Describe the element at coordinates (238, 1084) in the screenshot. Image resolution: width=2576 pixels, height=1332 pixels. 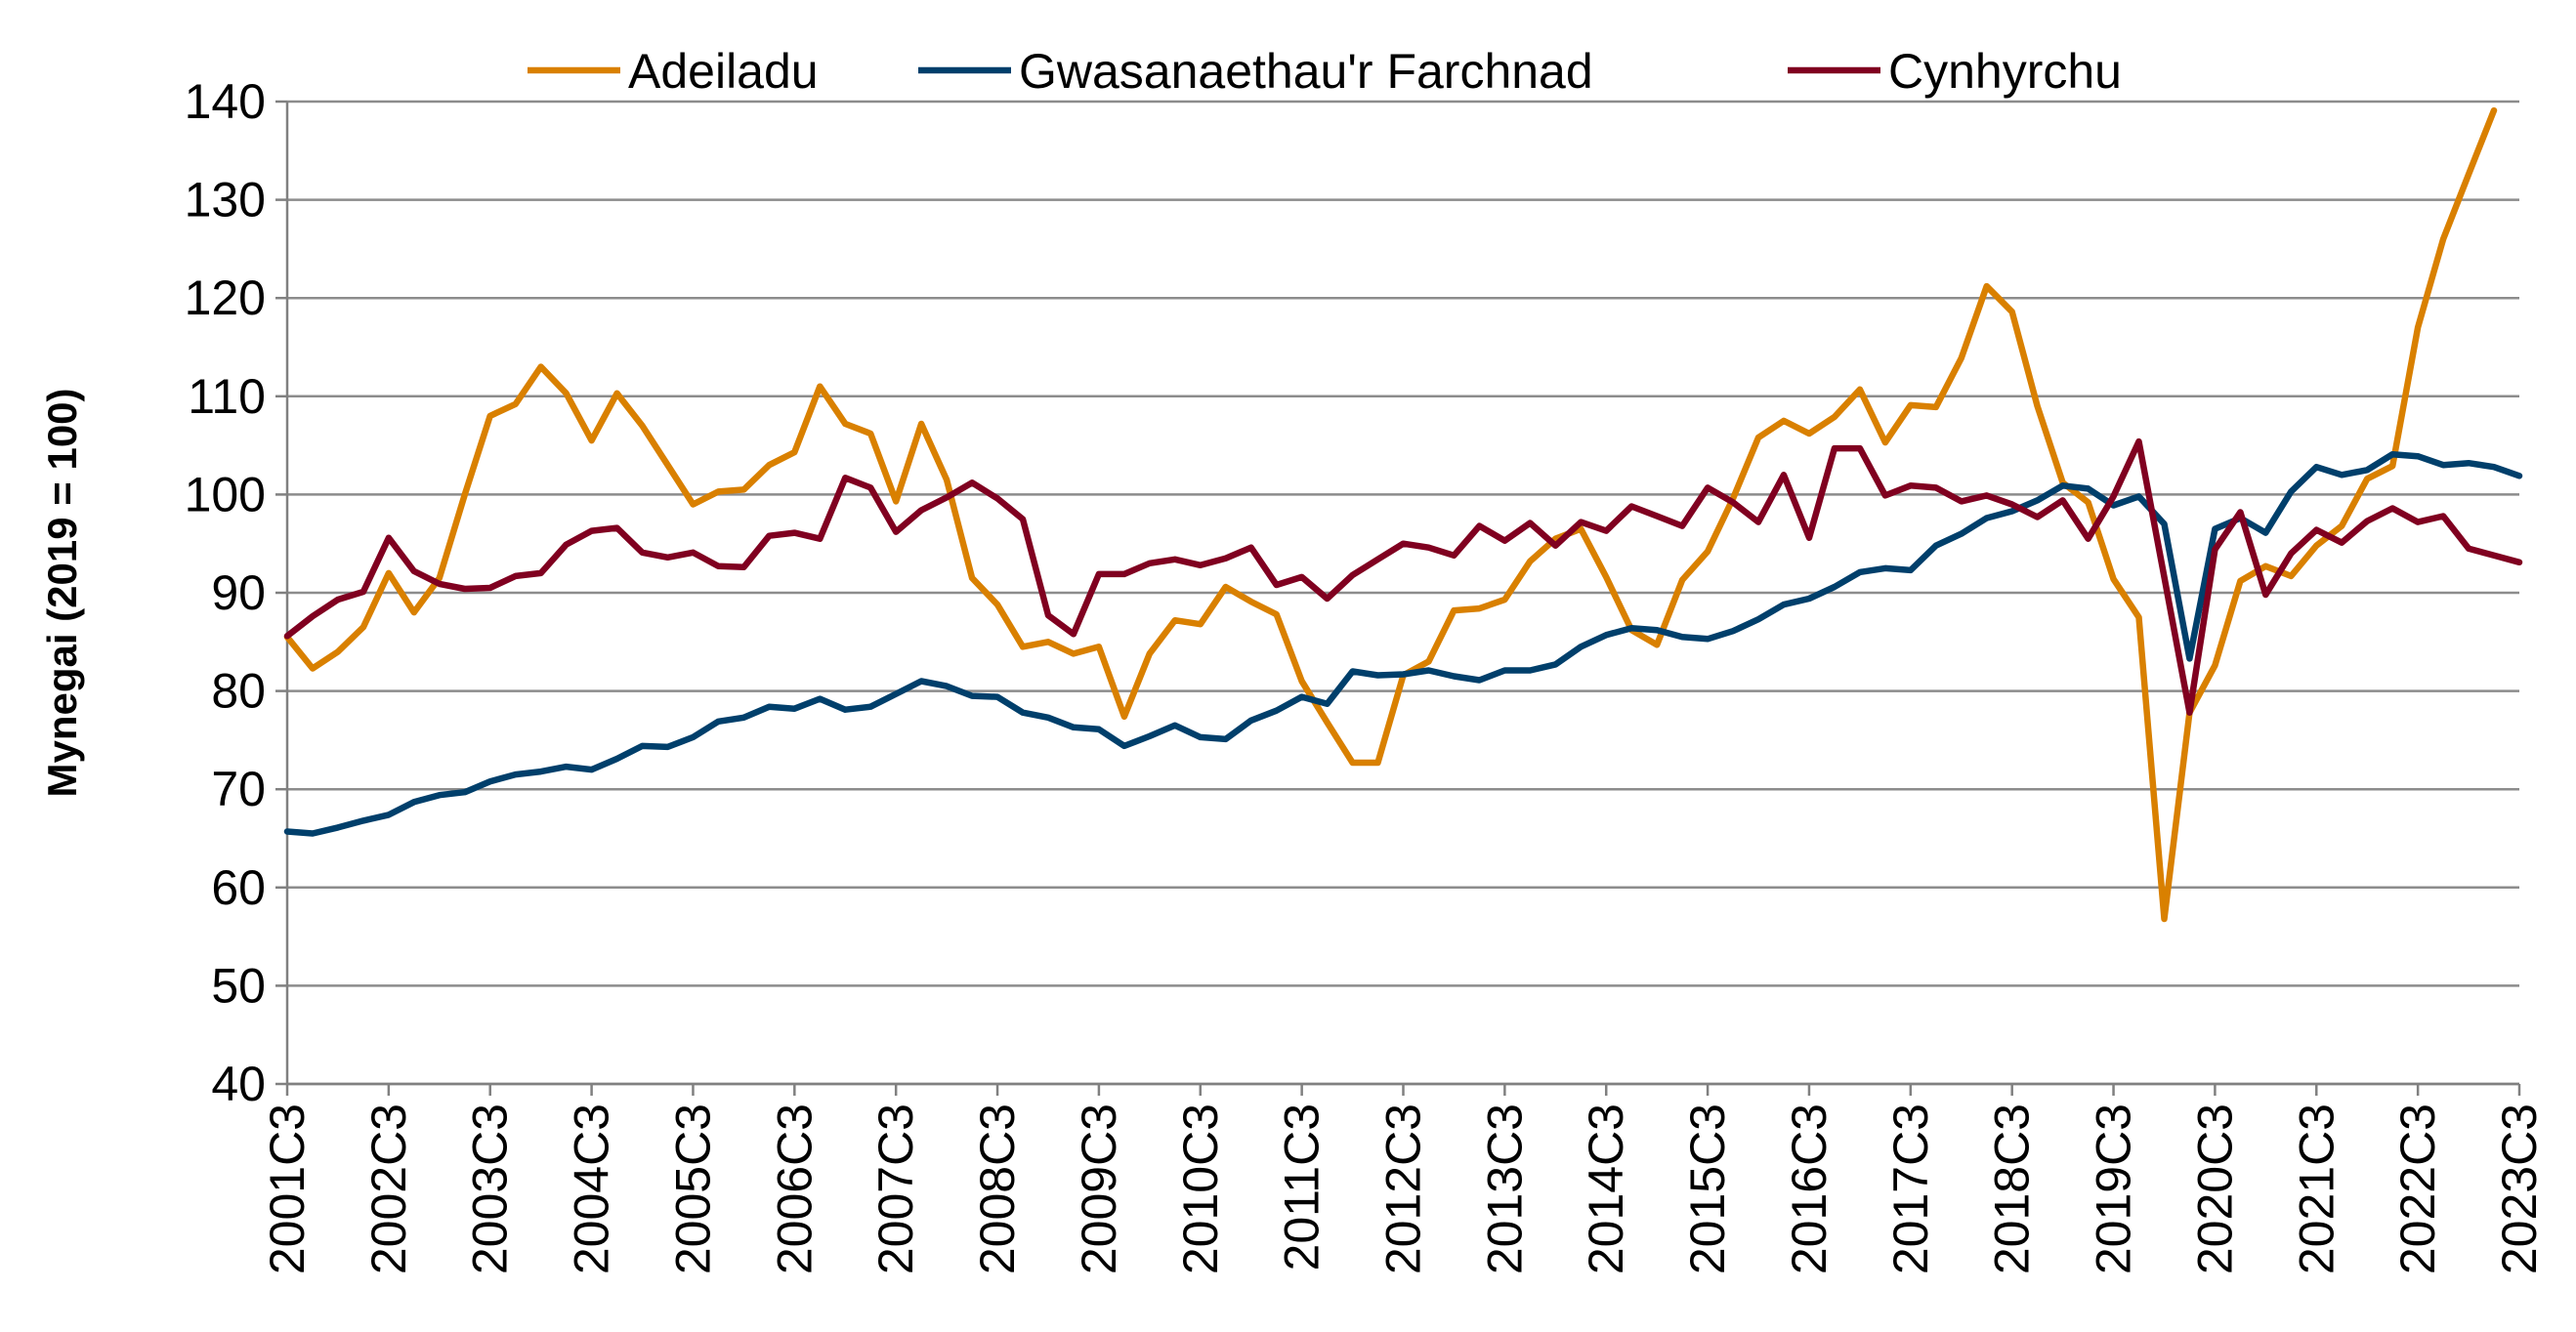
I see `y-tick-label: 40` at that location.